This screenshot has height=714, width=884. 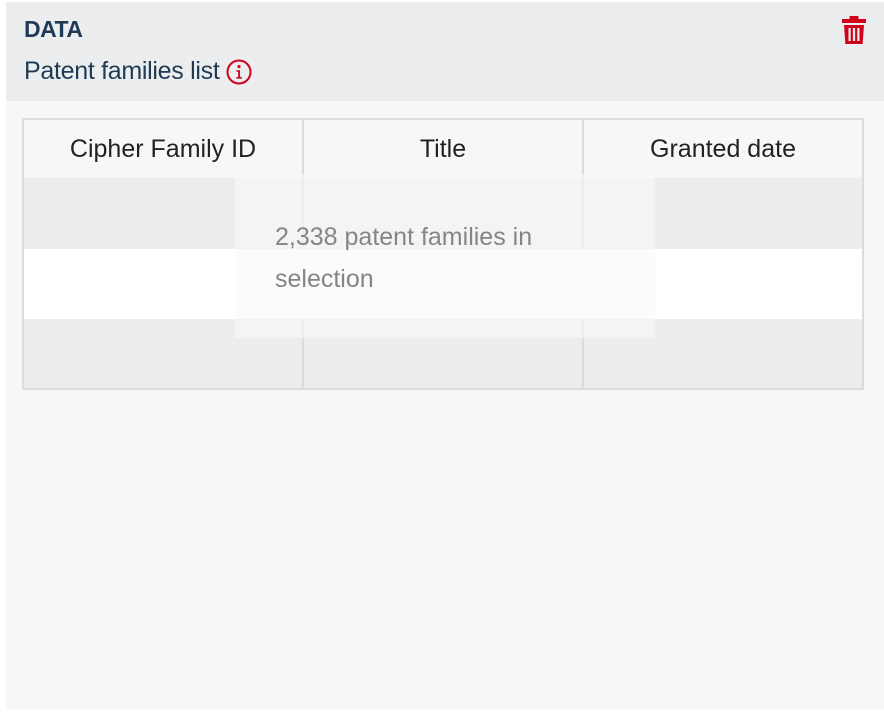 I want to click on column-header-granted-date: Granted date, so click(x=723, y=148).